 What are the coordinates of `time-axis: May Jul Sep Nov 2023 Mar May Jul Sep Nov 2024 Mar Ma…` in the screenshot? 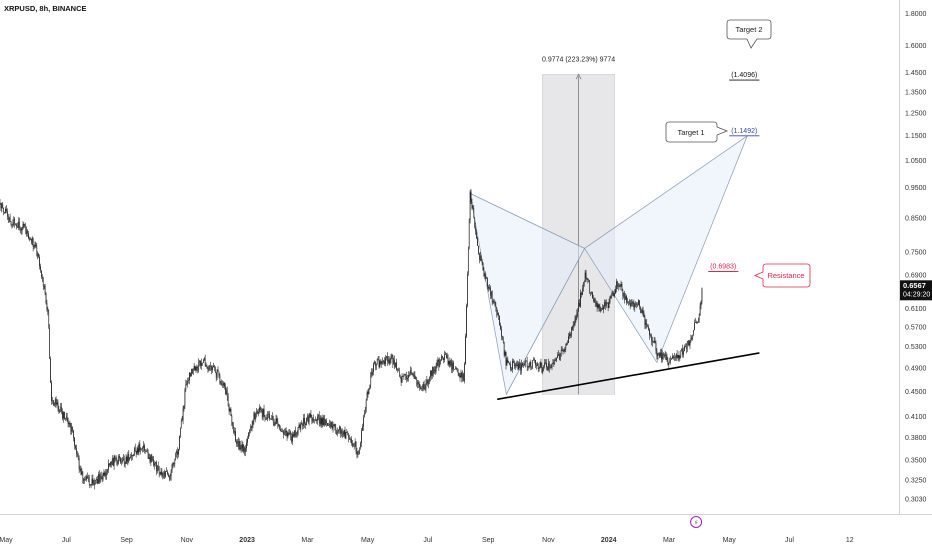 It's located at (427, 540).